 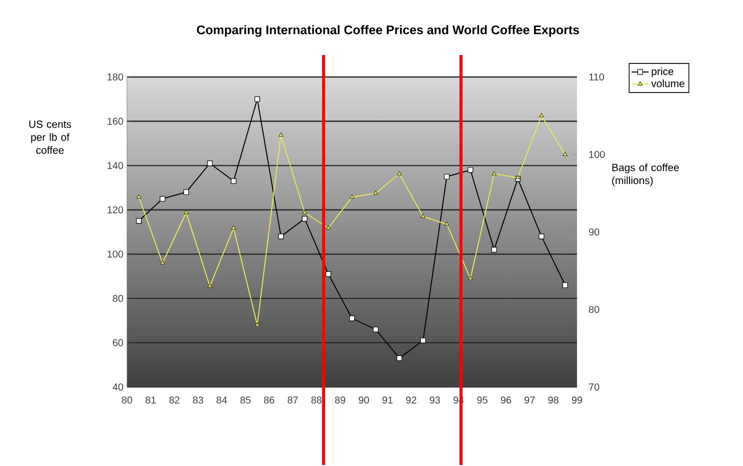 What do you see at coordinates (667, 83) in the screenshot?
I see `legend-label: volume` at bounding box center [667, 83].